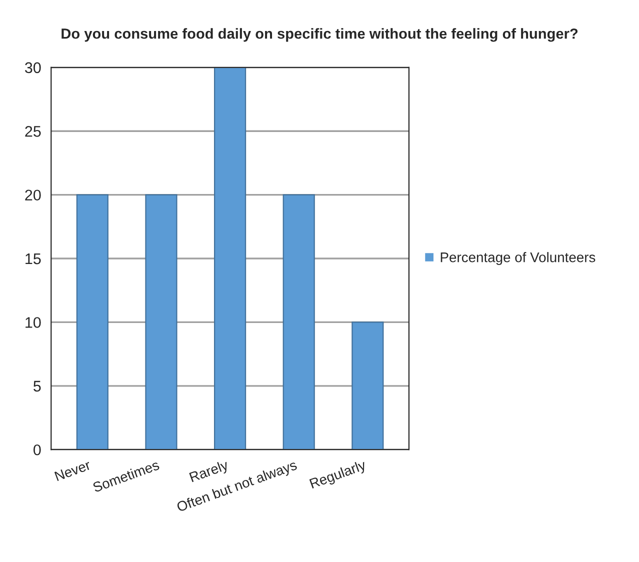 The image size is (639, 562). What do you see at coordinates (33, 131) in the screenshot?
I see `y-tick-label: 25` at bounding box center [33, 131].